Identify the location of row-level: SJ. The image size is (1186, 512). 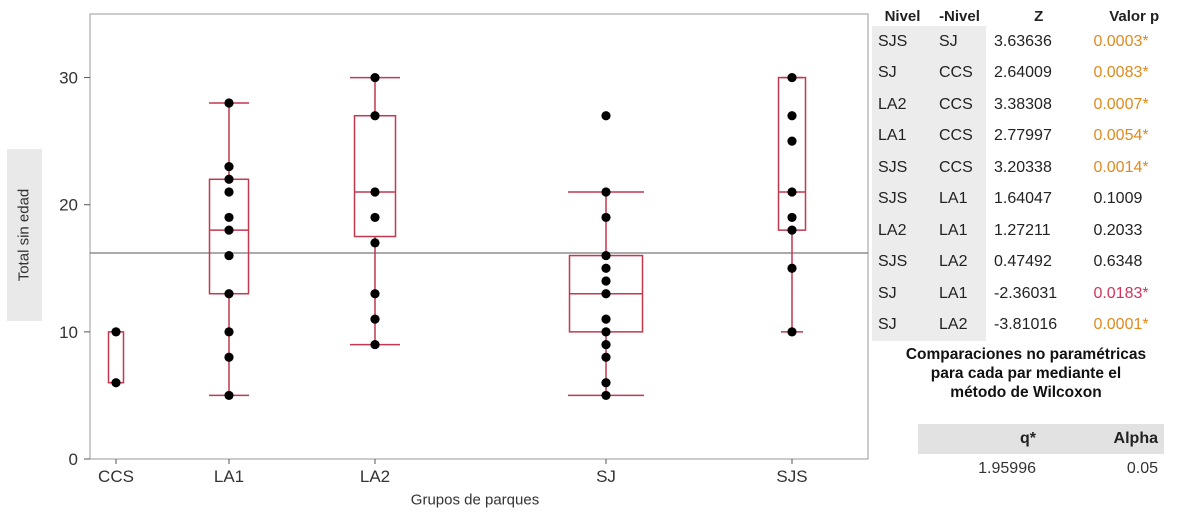
(902, 294).